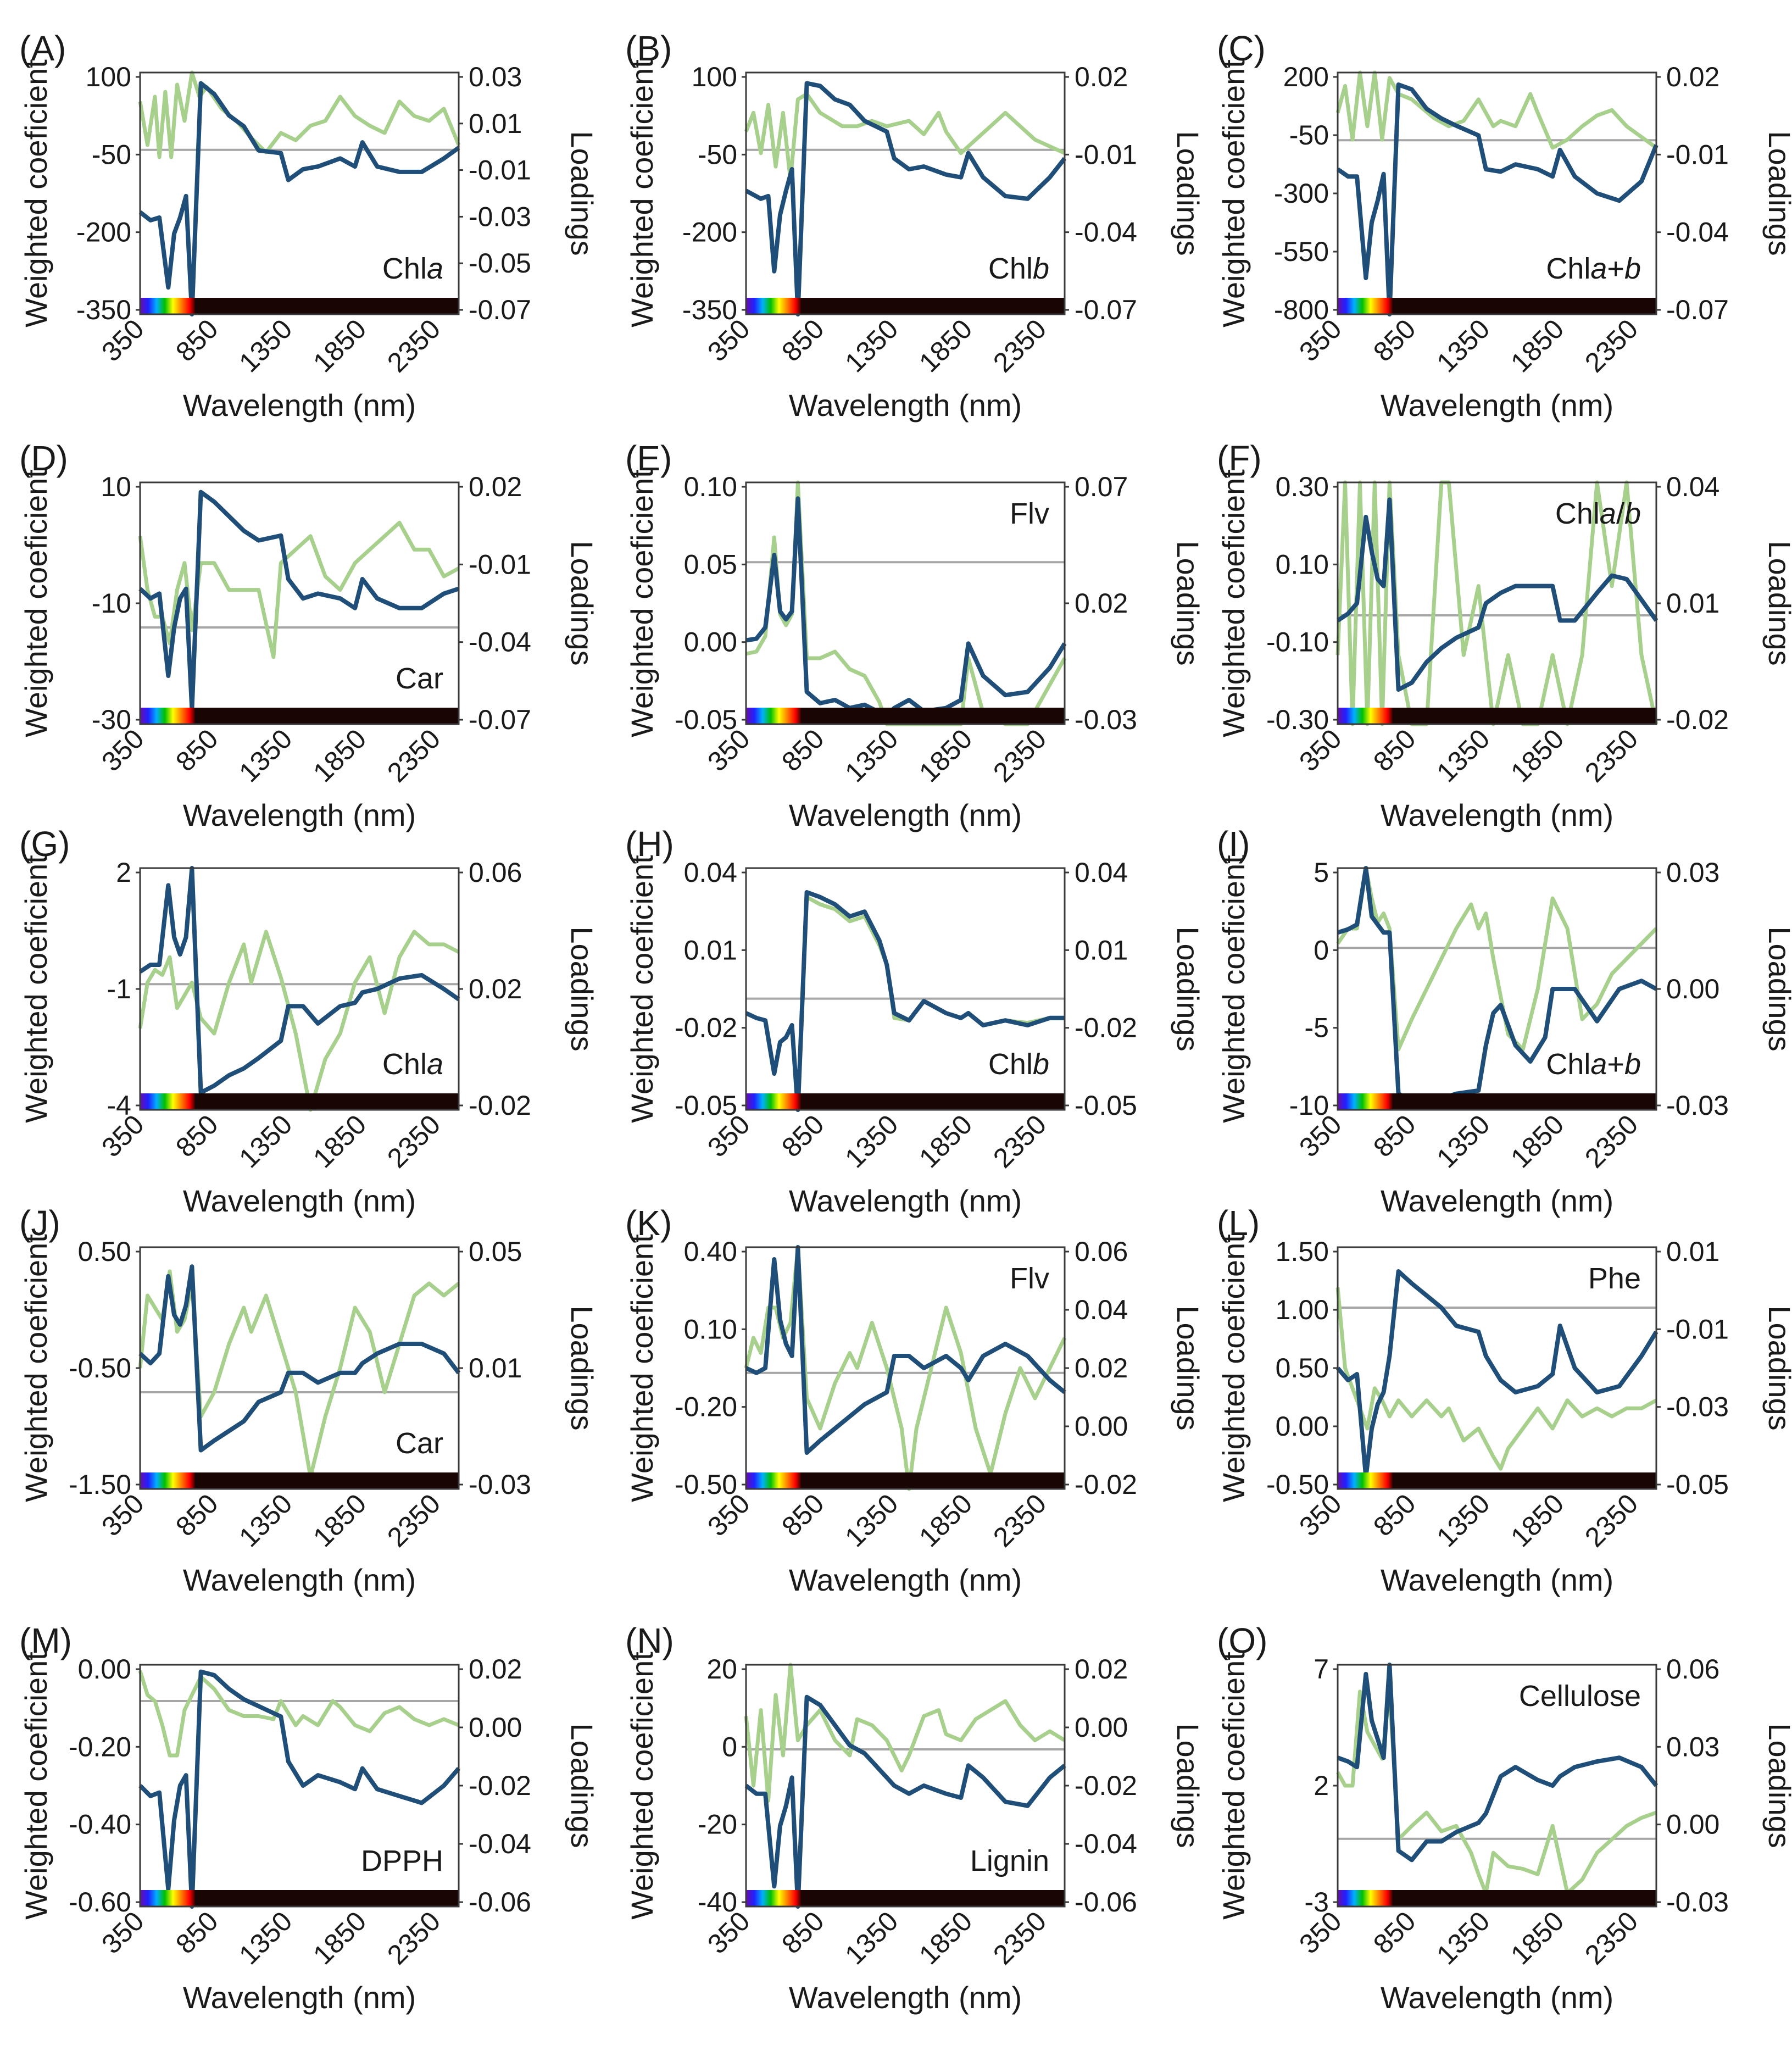 Image resolution: width=1792 pixels, height=2062 pixels. Describe the element at coordinates (721, 1670) in the screenshot. I see `y-left-tick-label: 20` at that location.